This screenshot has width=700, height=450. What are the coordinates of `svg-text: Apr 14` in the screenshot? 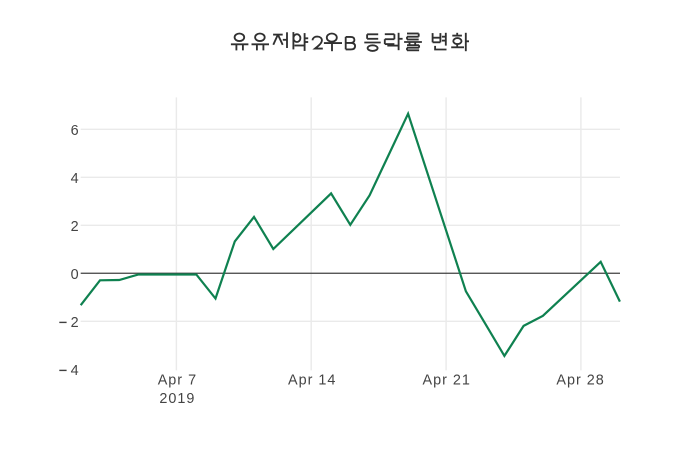 It's located at (312, 381).